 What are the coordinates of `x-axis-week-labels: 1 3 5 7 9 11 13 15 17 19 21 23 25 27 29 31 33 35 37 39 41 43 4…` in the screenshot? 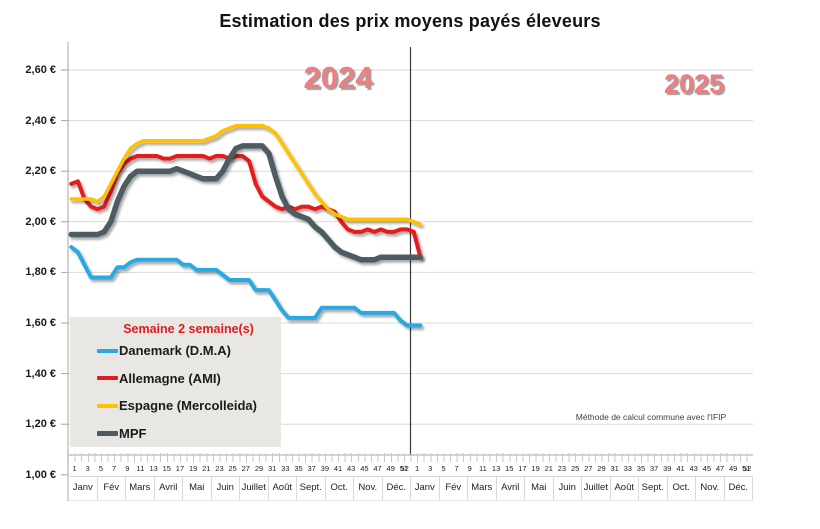 It's located at (410, 468).